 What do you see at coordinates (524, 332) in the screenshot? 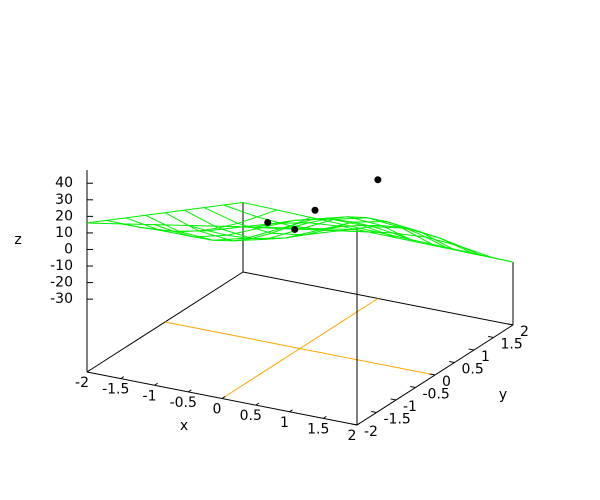
I see `y-tick-label: 2` at bounding box center [524, 332].